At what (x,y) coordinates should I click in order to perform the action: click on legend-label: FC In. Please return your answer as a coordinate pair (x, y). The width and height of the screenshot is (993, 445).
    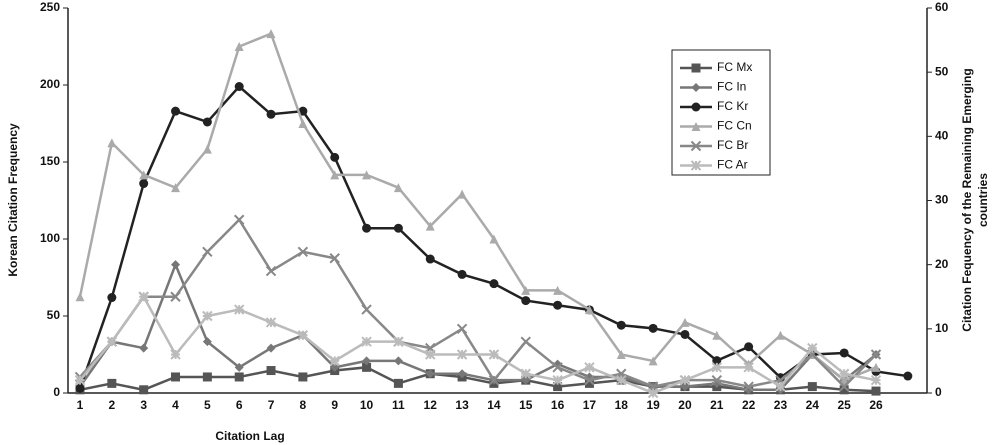
    Looking at the image, I should click on (731, 87).